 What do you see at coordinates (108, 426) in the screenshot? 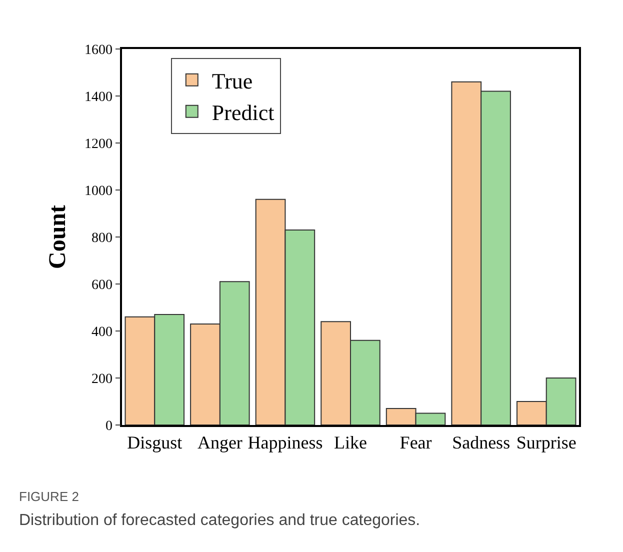
I see `y-tick-label: 0` at bounding box center [108, 426].